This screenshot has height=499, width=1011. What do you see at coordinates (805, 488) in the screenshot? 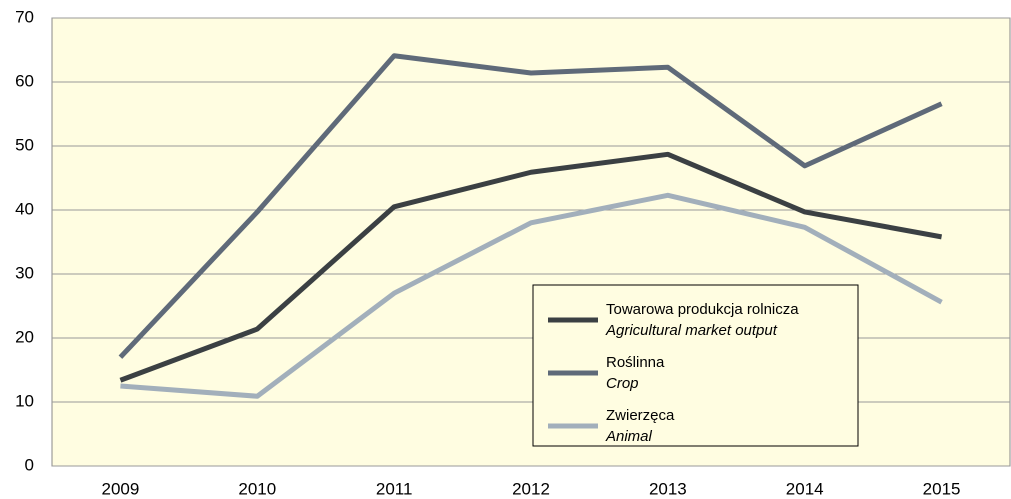
I see `x-tick-label: 2014` at bounding box center [805, 488].